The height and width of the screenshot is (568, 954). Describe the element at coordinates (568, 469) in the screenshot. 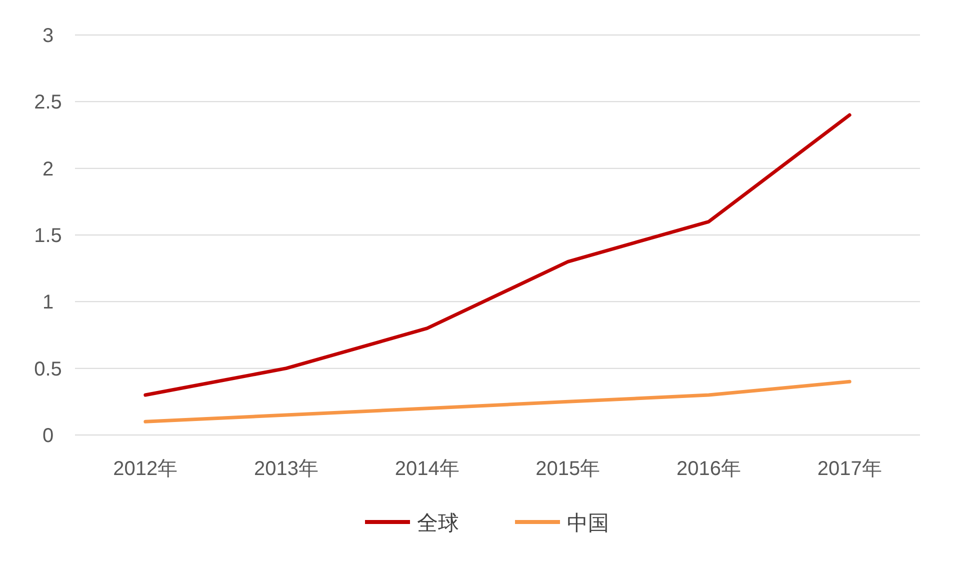

I see `x-tick-label: 2015年` at that location.